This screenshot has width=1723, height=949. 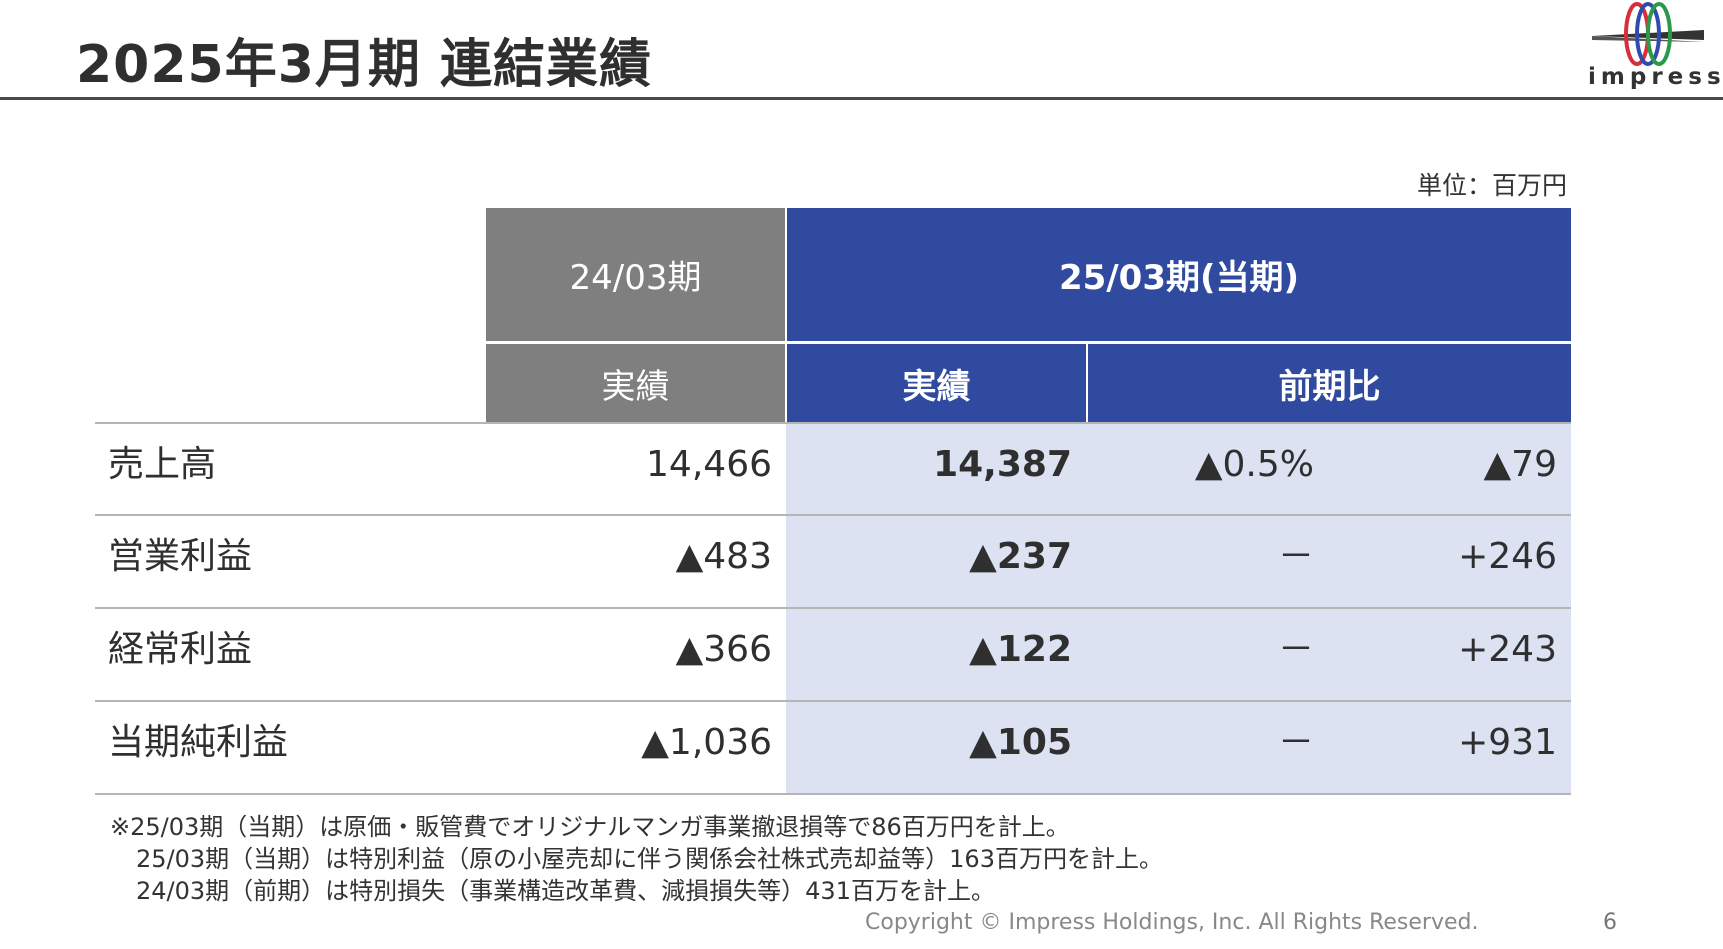 What do you see at coordinates (1329, 383) in the screenshot?
I see `header-yoy: 前期比` at bounding box center [1329, 383].